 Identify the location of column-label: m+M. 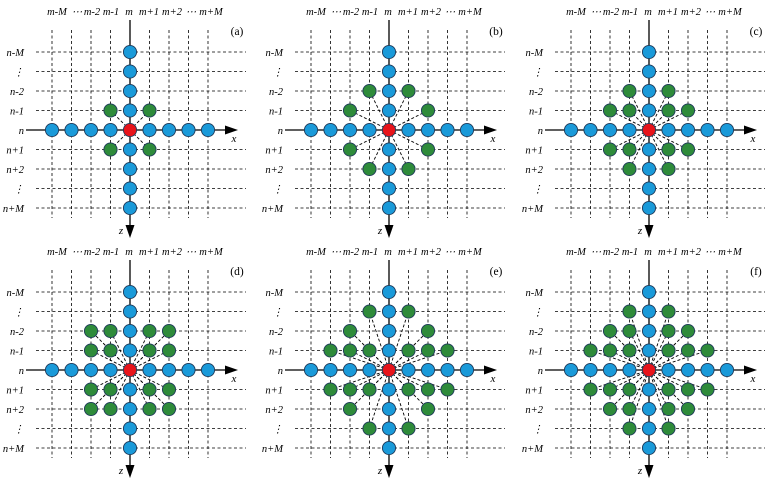
(730, 12).